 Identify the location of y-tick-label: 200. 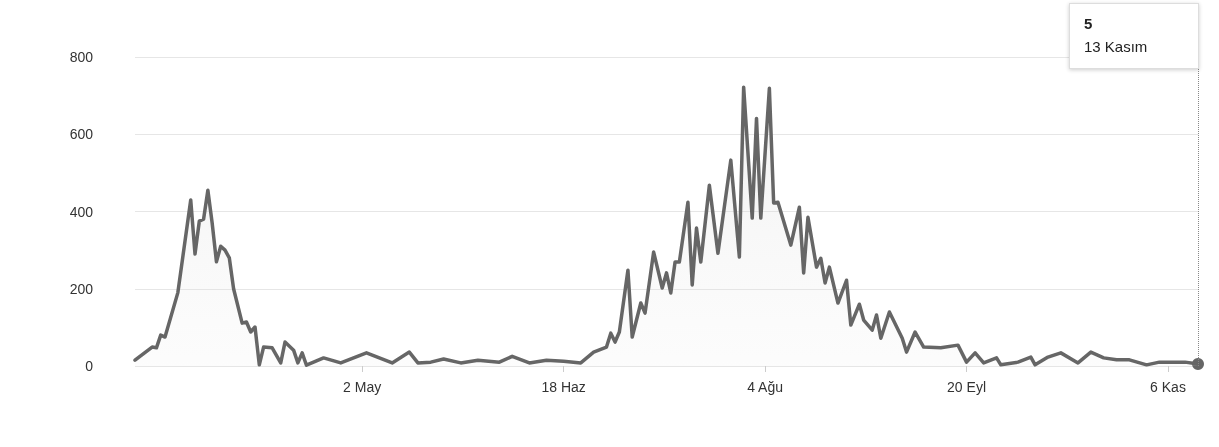
(81, 288).